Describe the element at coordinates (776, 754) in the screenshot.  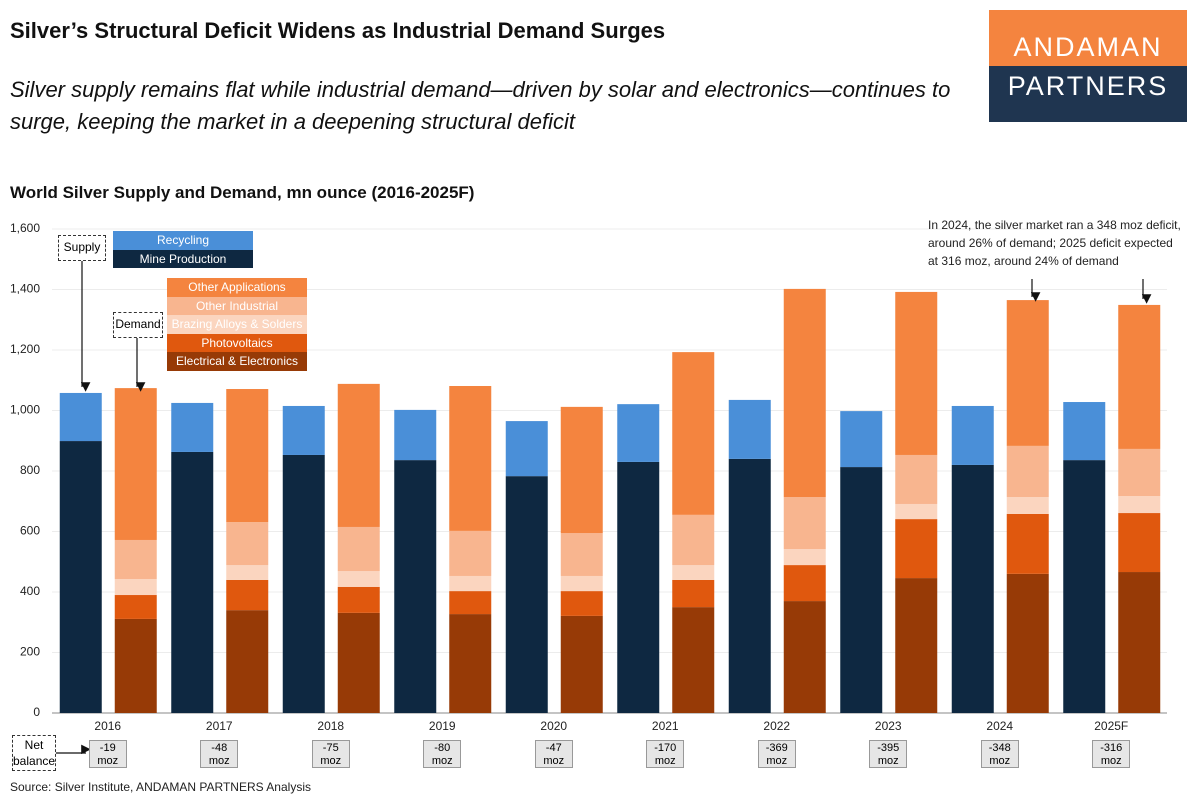
I see `net-balance: -369 moz` at that location.